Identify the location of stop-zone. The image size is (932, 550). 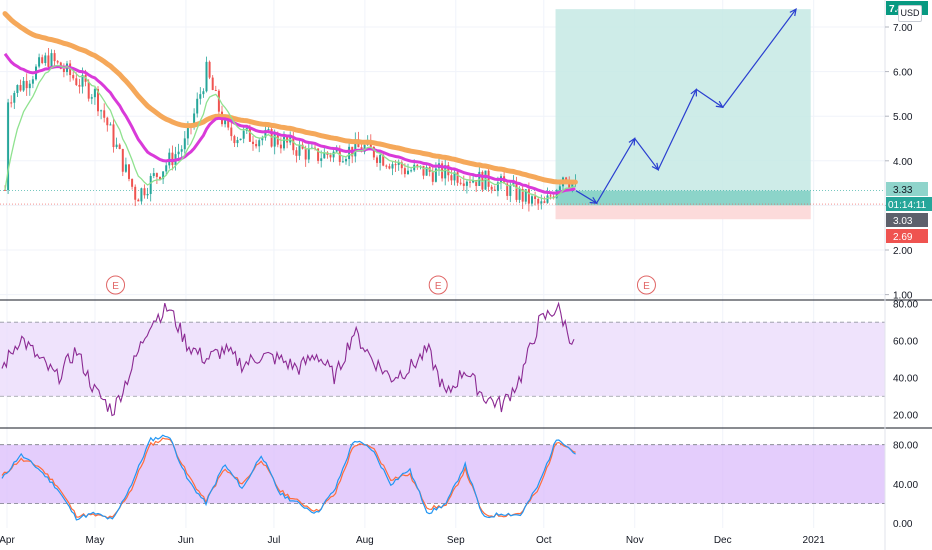
(683, 212).